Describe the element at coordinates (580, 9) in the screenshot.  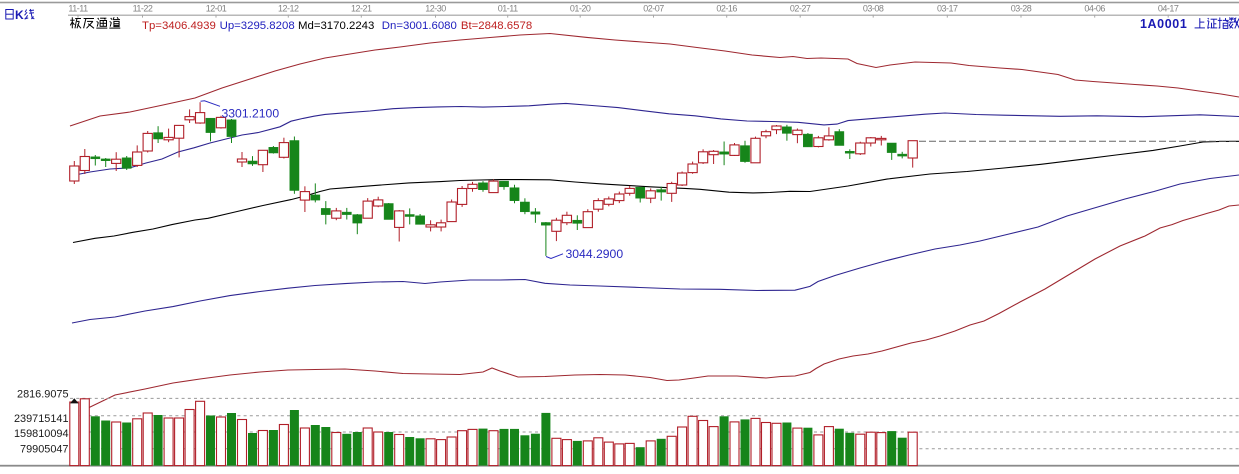
I see `svg-text: 01-20` at that location.